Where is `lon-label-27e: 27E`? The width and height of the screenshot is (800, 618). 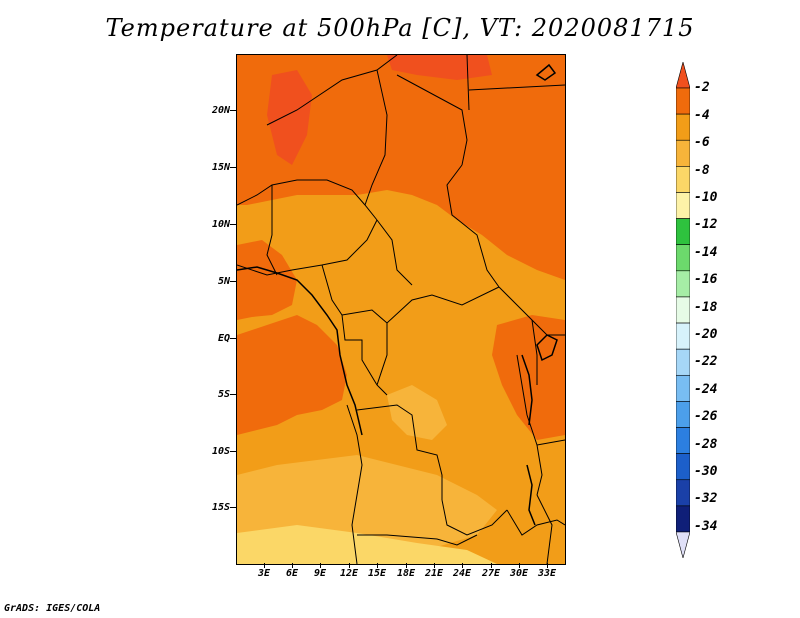 lon-label-27e: 27E is located at coordinates (491, 573).